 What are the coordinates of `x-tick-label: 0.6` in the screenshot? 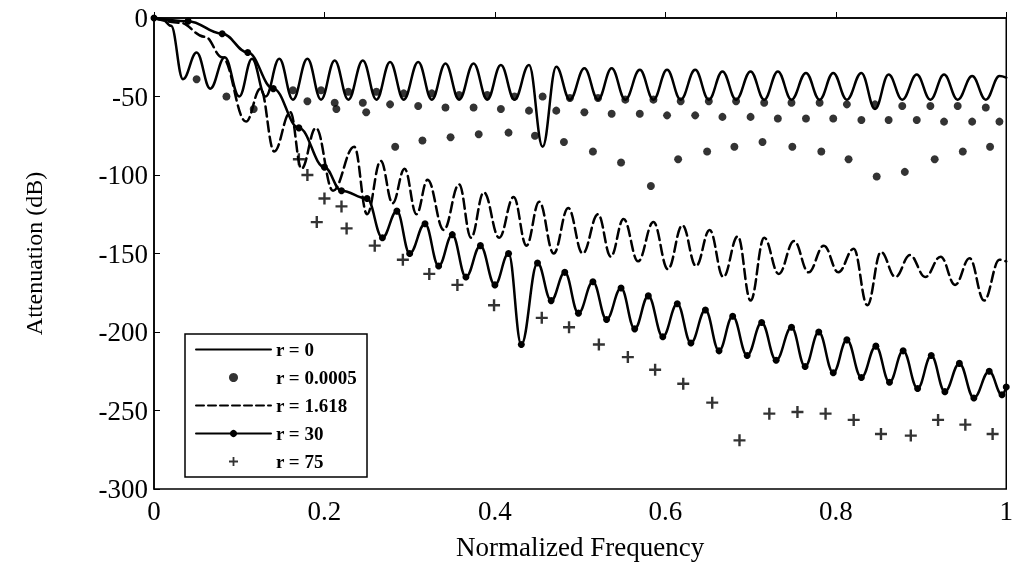 It's located at (665, 510).